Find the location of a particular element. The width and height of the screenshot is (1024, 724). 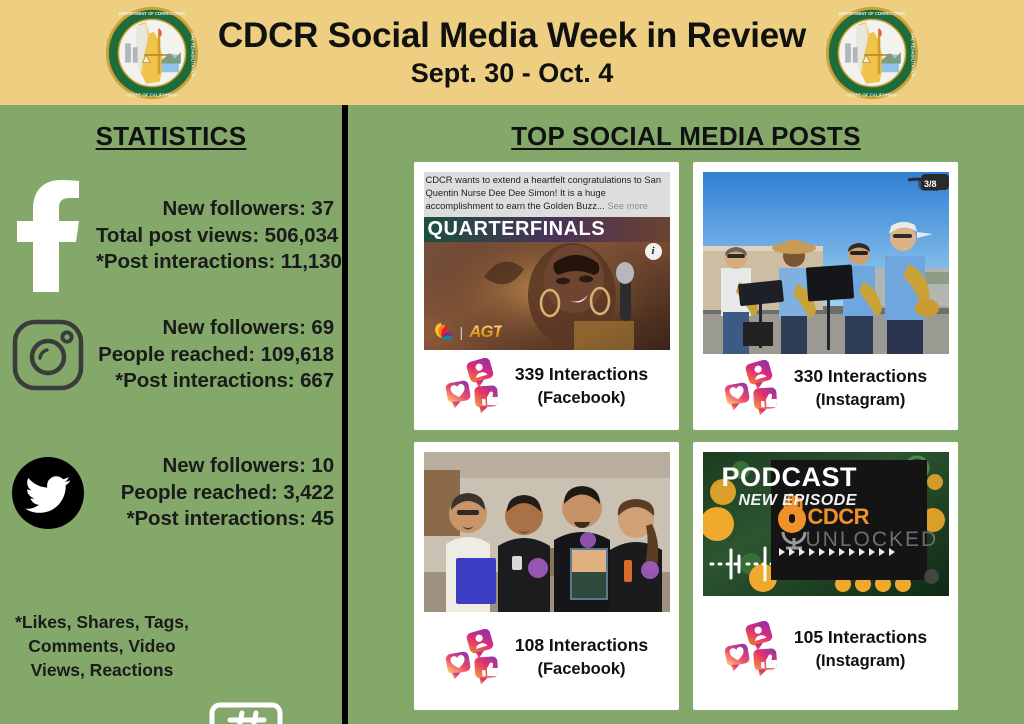

photo-counter: 3/8 is located at coordinates (930, 184).